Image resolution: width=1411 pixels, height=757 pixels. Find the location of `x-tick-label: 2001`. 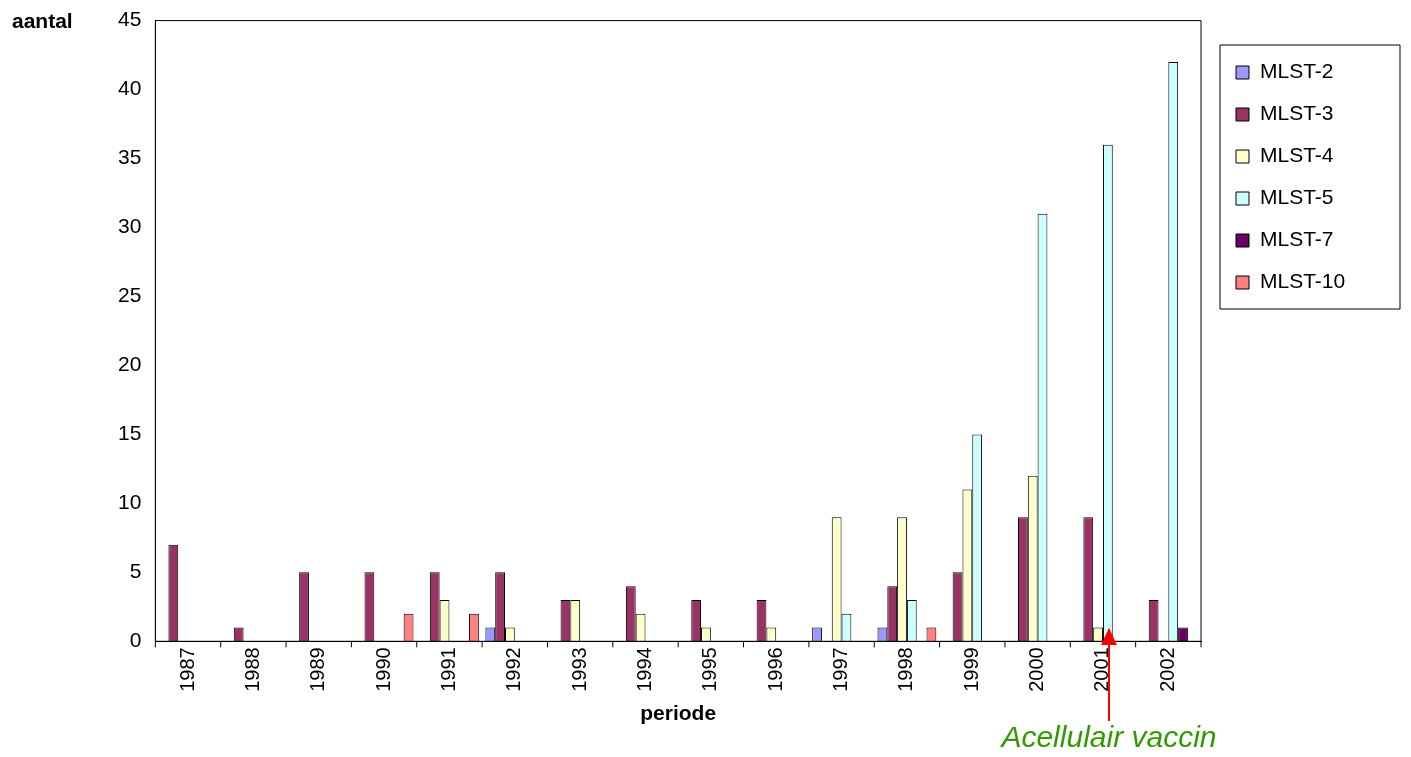

x-tick-label: 2001 is located at coordinates (1101, 669).